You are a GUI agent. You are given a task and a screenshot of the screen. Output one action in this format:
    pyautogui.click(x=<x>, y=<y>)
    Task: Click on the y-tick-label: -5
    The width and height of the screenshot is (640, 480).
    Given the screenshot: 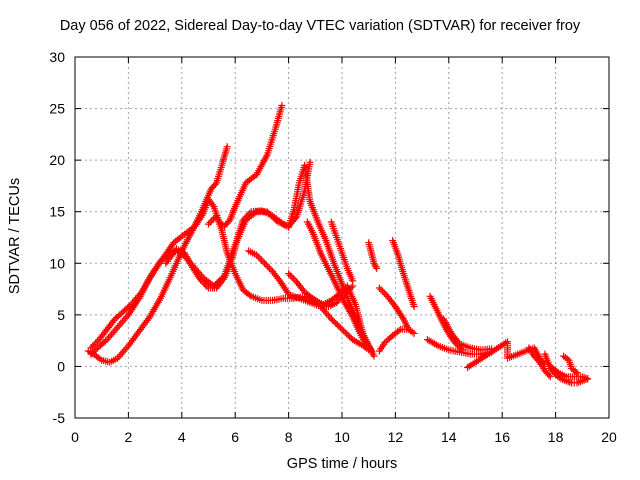 What is the action you would take?
    pyautogui.click(x=59, y=418)
    